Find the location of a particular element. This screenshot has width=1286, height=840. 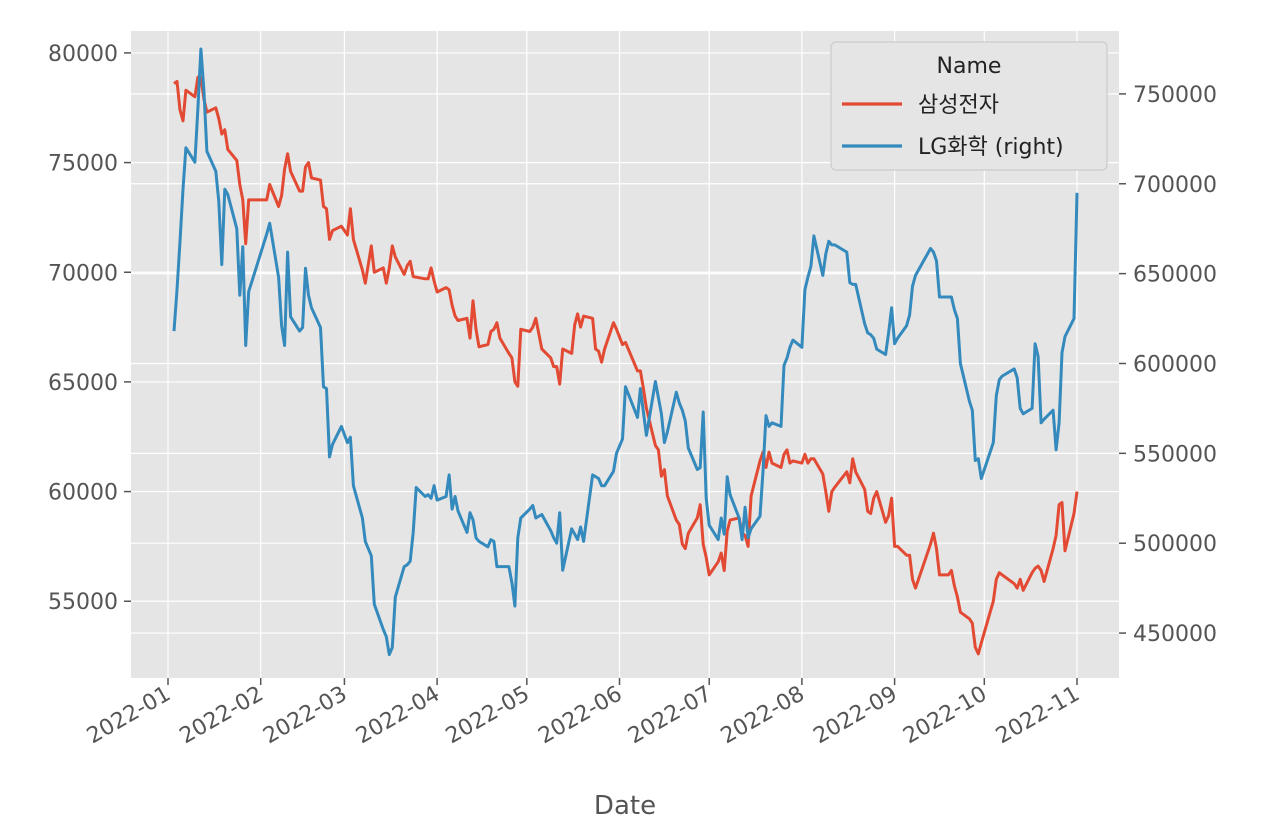

legend-box is located at coordinates (969, 106).